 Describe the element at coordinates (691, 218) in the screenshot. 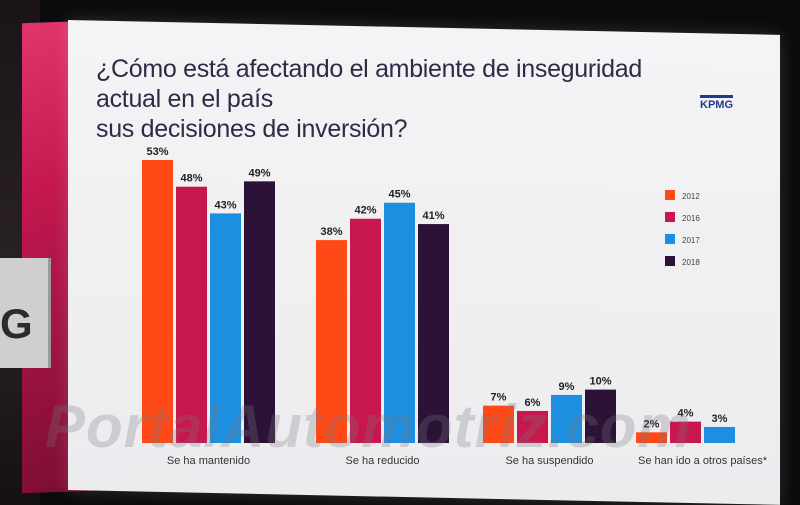

I see `legend-label-2016: 2016` at that location.